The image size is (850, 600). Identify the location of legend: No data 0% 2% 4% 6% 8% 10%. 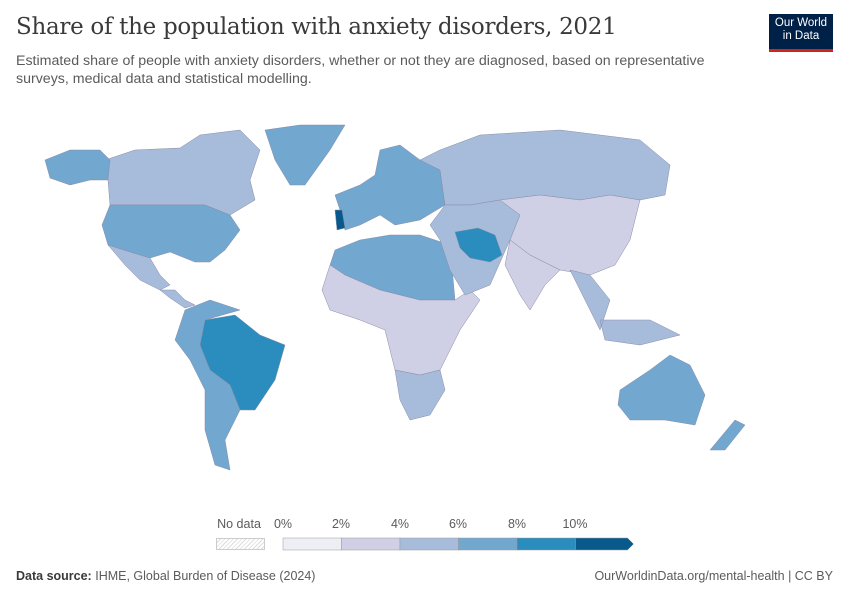
(425, 535).